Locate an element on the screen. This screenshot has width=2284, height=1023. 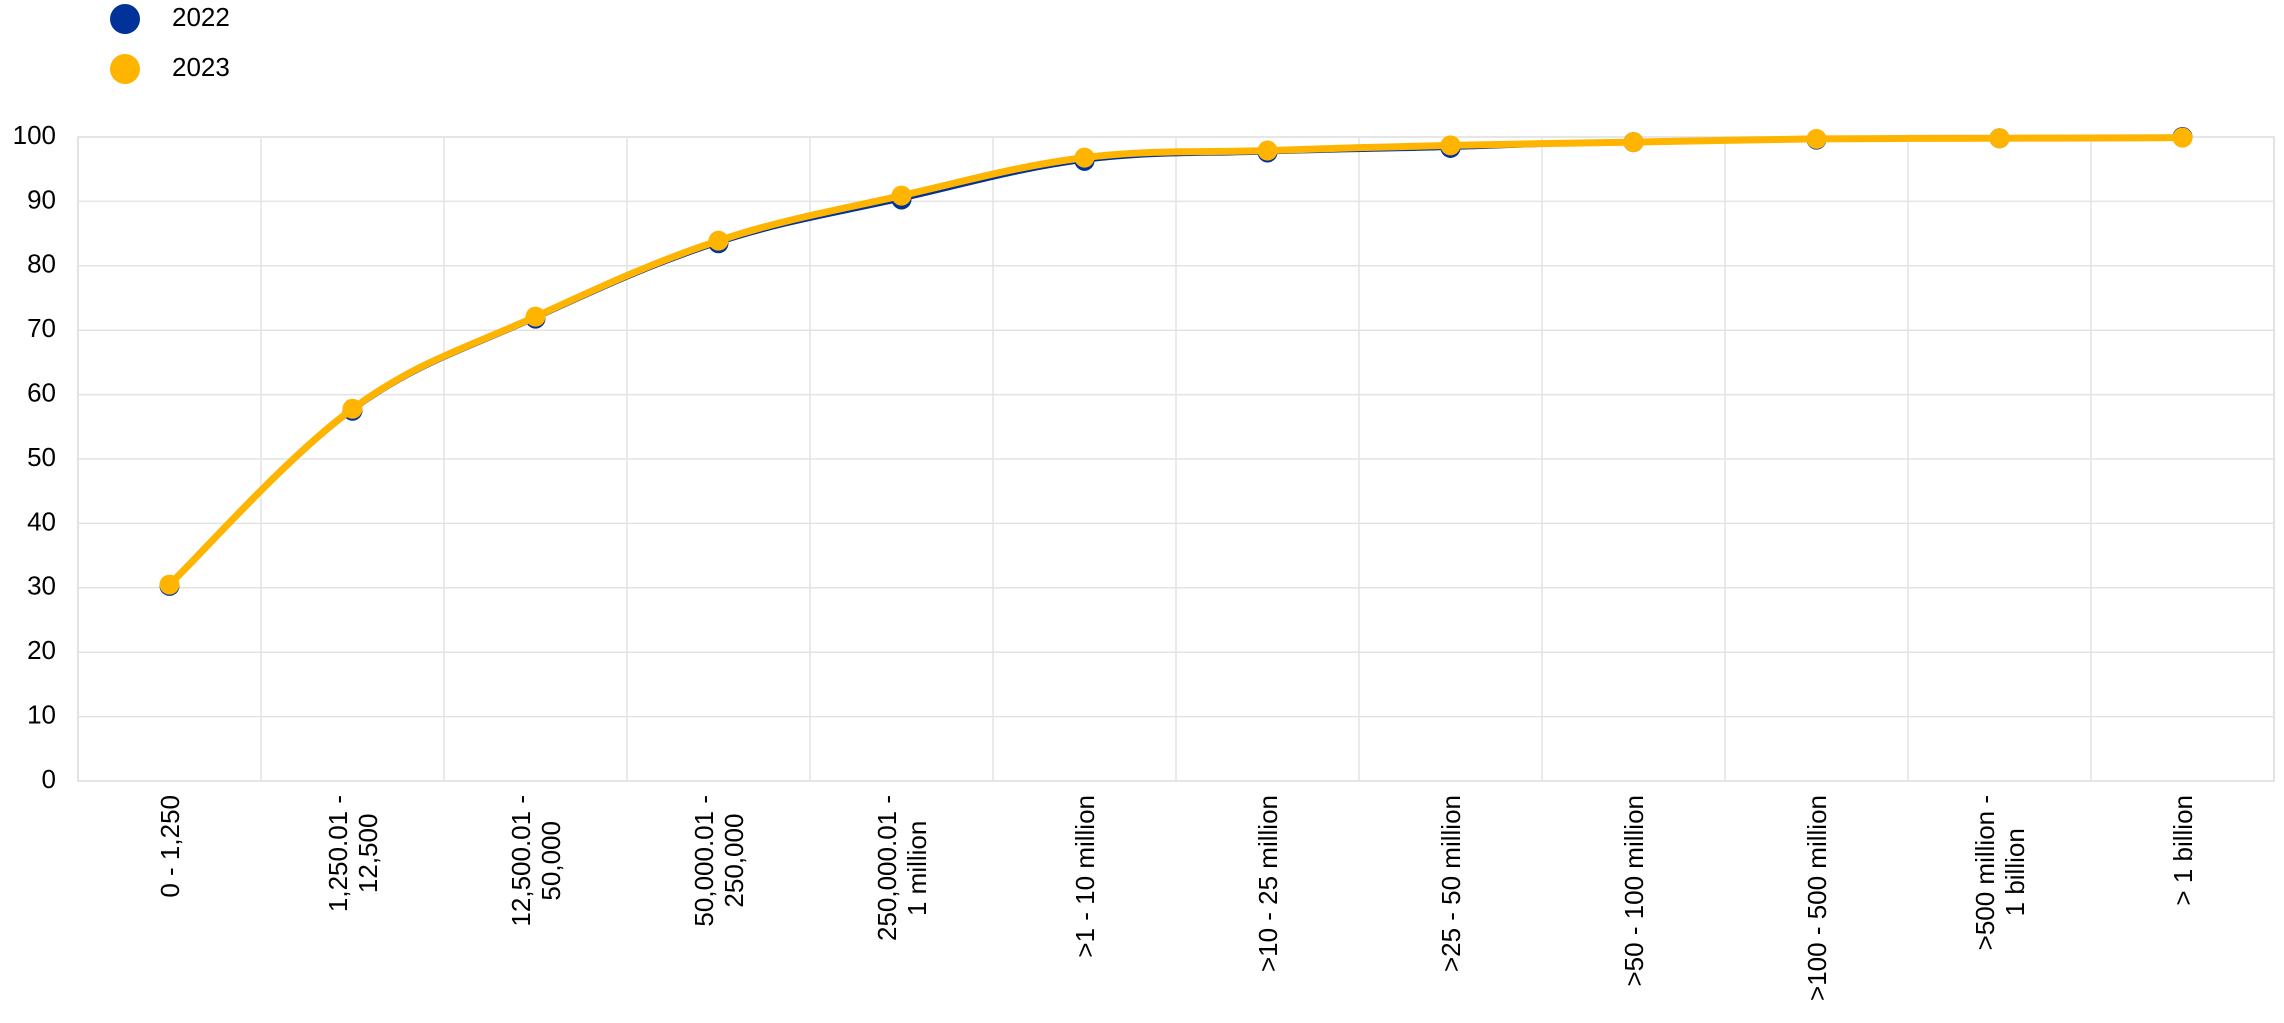
y-tick-label: 90 is located at coordinates (41, 199).